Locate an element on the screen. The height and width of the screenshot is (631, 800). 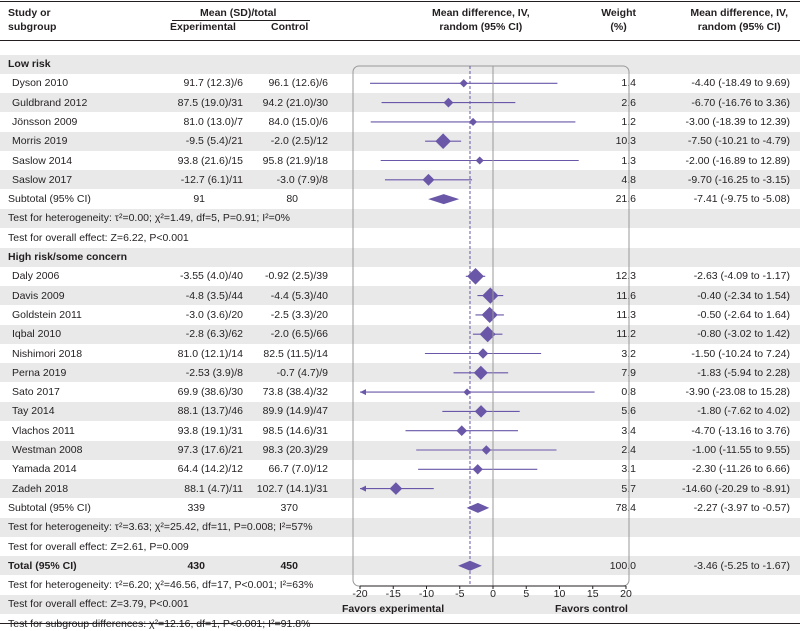
study-row-md: -6.70 (-16.76 to 3.36) is located at coordinates (740, 102).